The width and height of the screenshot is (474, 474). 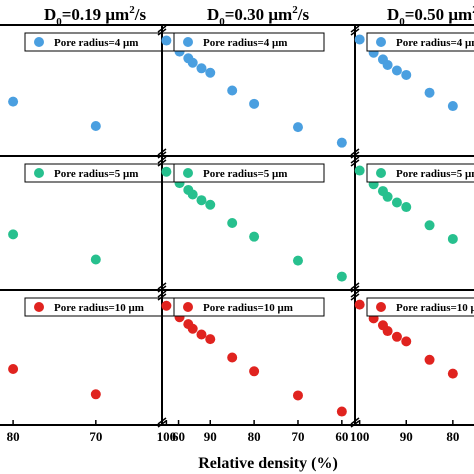 I want to click on legend-marker-r0-c1, so click(x=188, y=42).